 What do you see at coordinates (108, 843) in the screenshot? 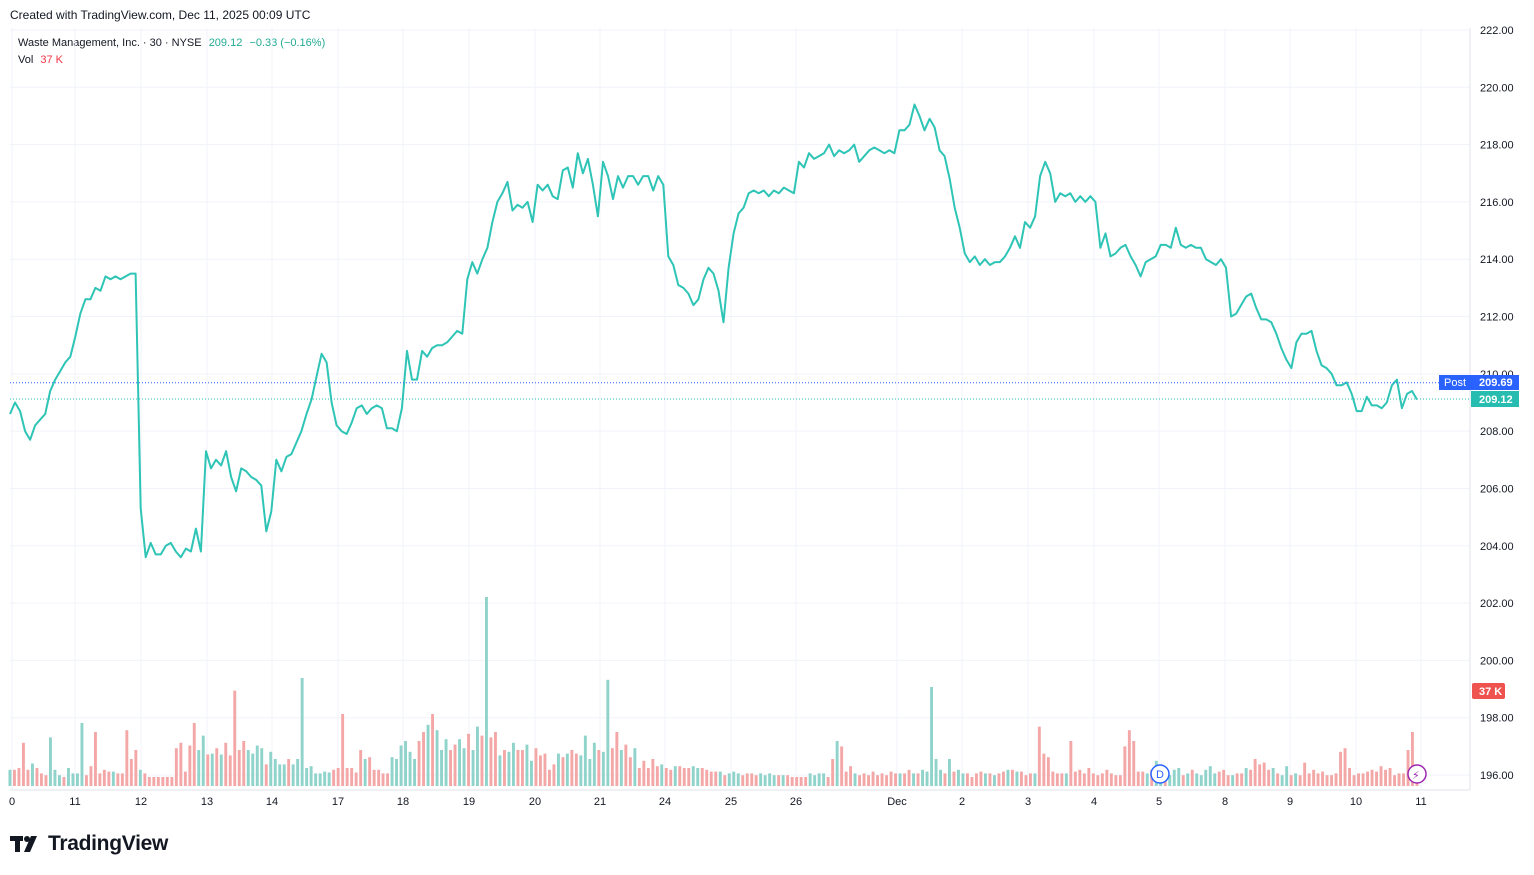
I see `tradingview-logo-text: TradingView` at bounding box center [108, 843].